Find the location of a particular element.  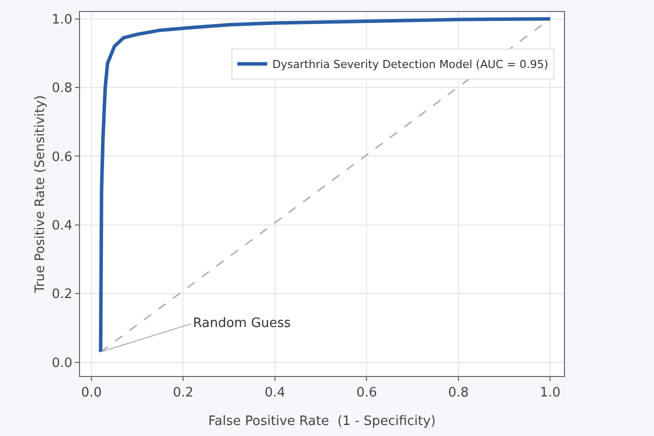

x-axis-title: False Positive Rate (1 - Specificity) is located at coordinates (322, 421).